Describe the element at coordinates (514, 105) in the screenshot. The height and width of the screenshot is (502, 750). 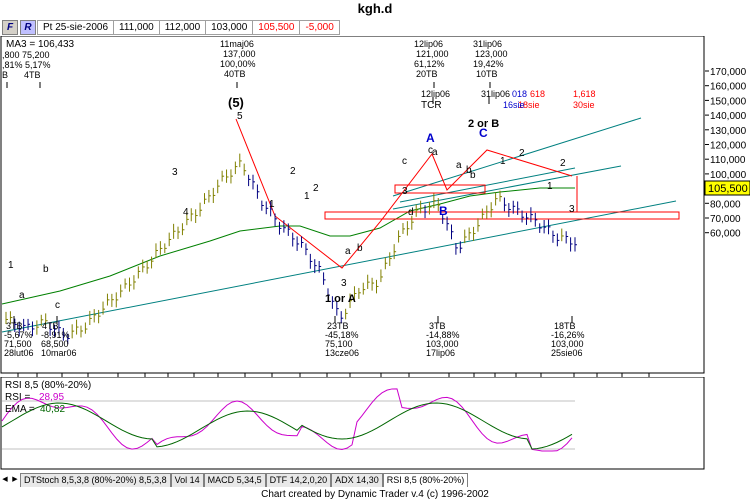
I see `projection-3-date: 16sie` at that location.